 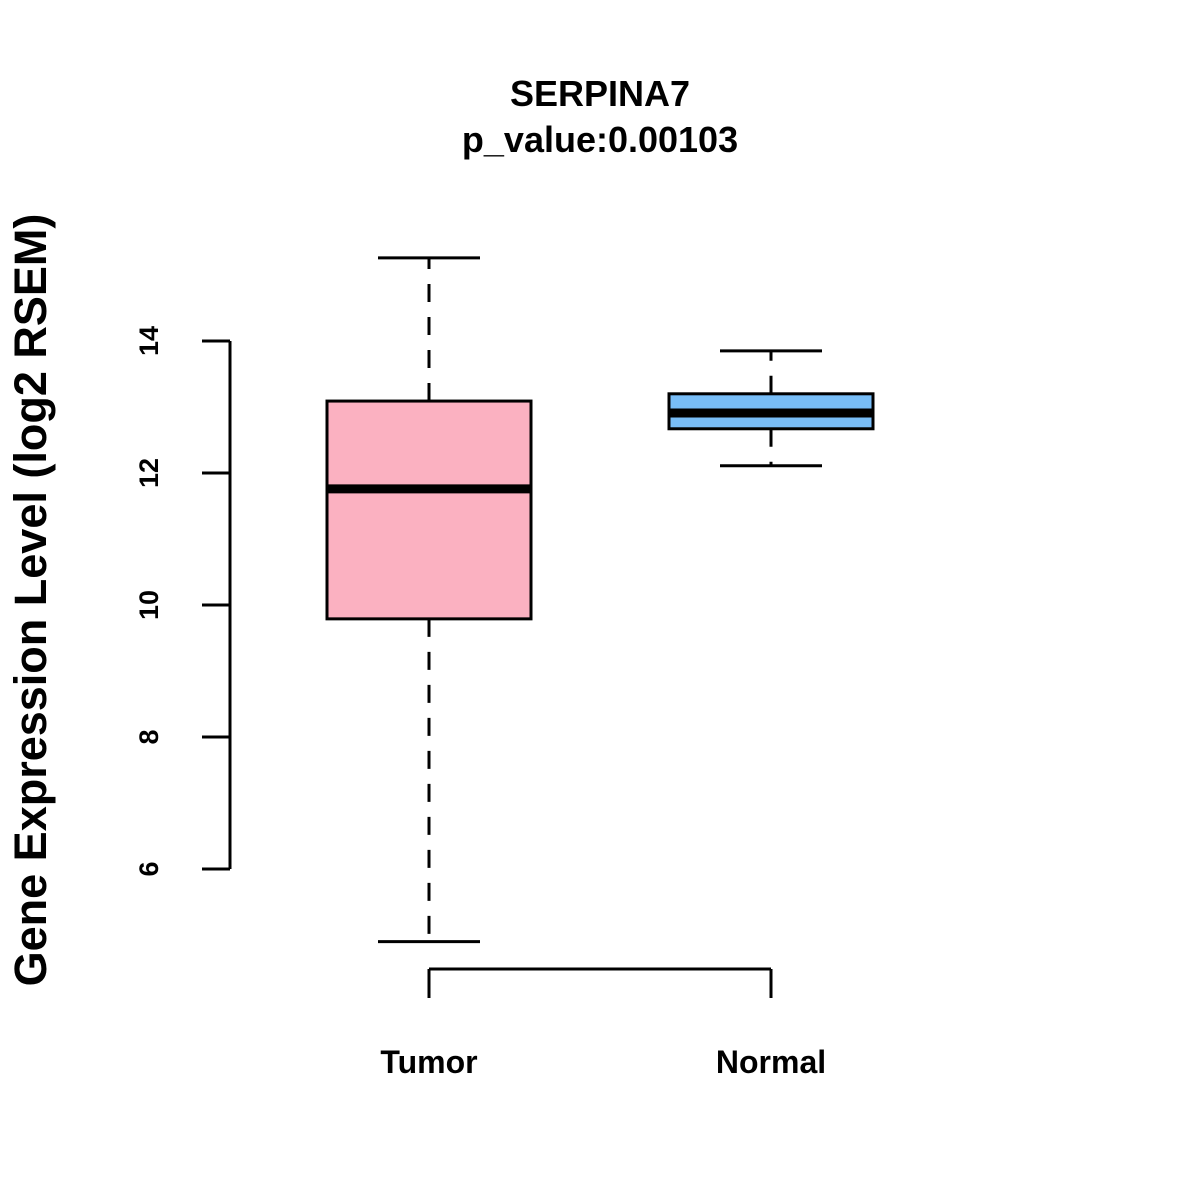 What do you see at coordinates (149, 341) in the screenshot?
I see `y-tick-label: 14` at bounding box center [149, 341].